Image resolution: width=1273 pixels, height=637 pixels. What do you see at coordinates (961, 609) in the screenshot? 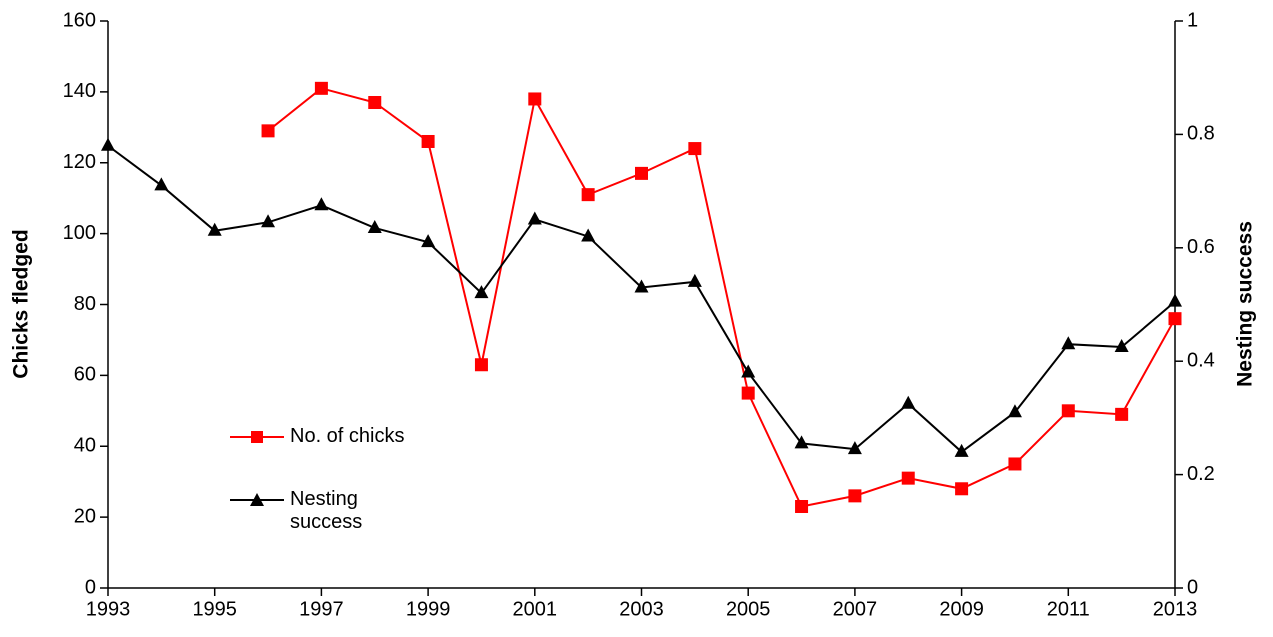
I see `x-tick-label: 2009` at bounding box center [961, 609].